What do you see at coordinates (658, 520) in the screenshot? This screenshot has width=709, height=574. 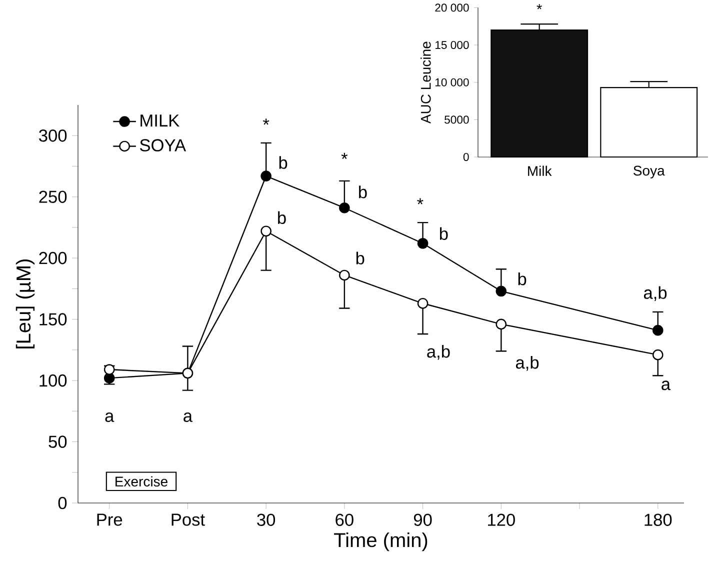 I see `x-tick-label: 180` at bounding box center [658, 520].